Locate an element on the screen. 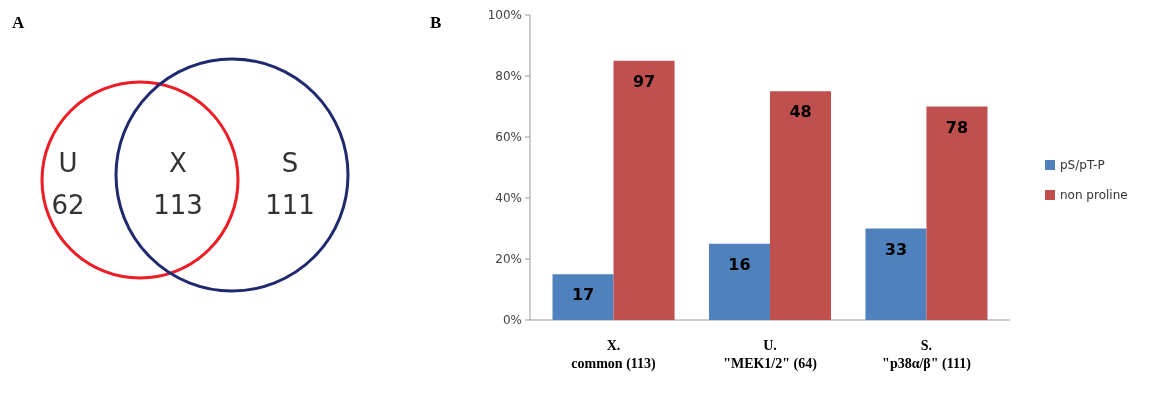 The width and height of the screenshot is (1149, 408). chart-title: B is located at coordinates (436, 22).